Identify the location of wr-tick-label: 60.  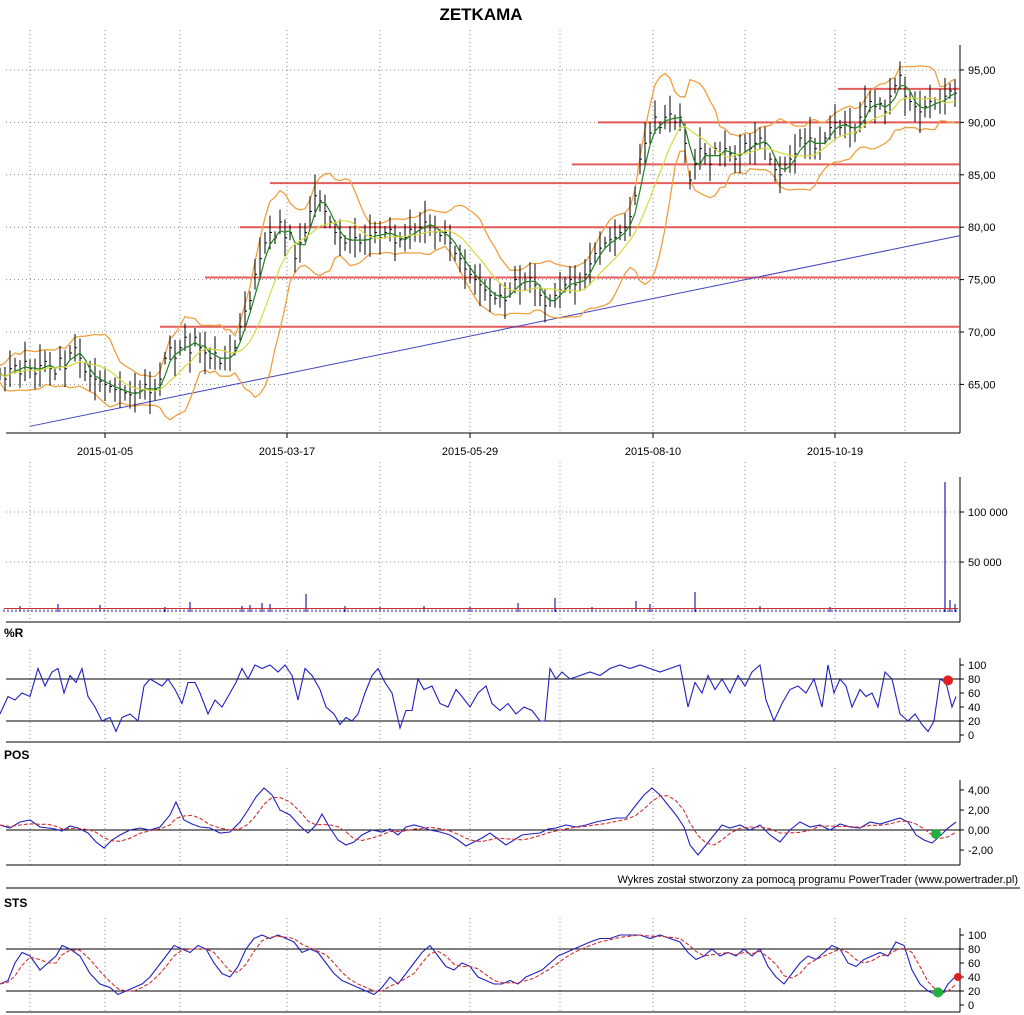
(974, 694).